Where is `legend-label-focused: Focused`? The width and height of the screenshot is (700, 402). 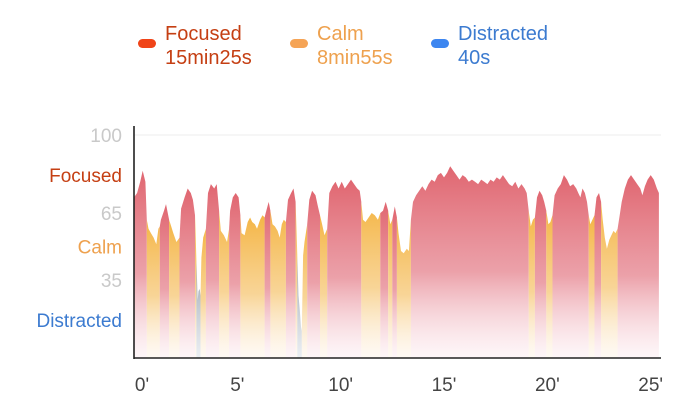
legend-label-focused: Focused is located at coordinates (203, 34).